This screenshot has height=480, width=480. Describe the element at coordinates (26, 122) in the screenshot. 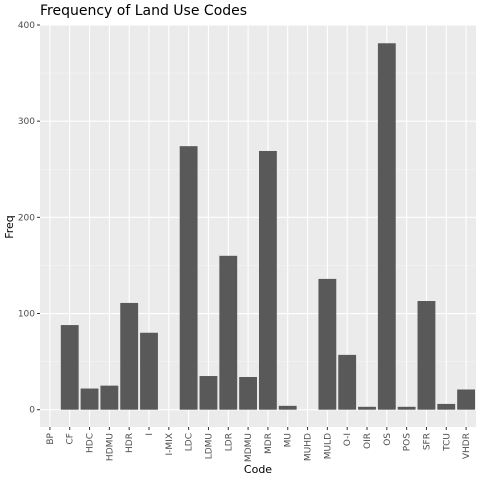

I see `y-tick-label: 300` at that location.